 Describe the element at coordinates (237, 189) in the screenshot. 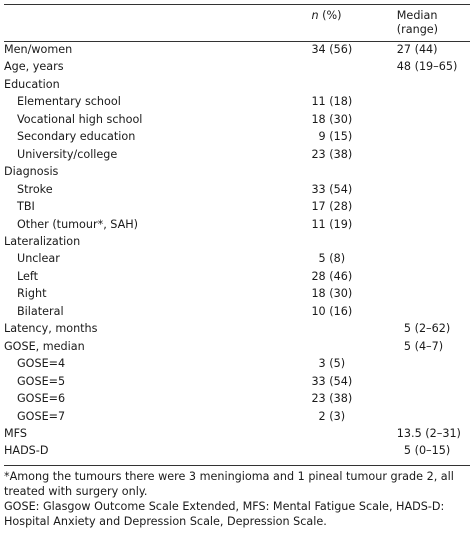

I see `table-row: Stroke 33 (54)` at that location.